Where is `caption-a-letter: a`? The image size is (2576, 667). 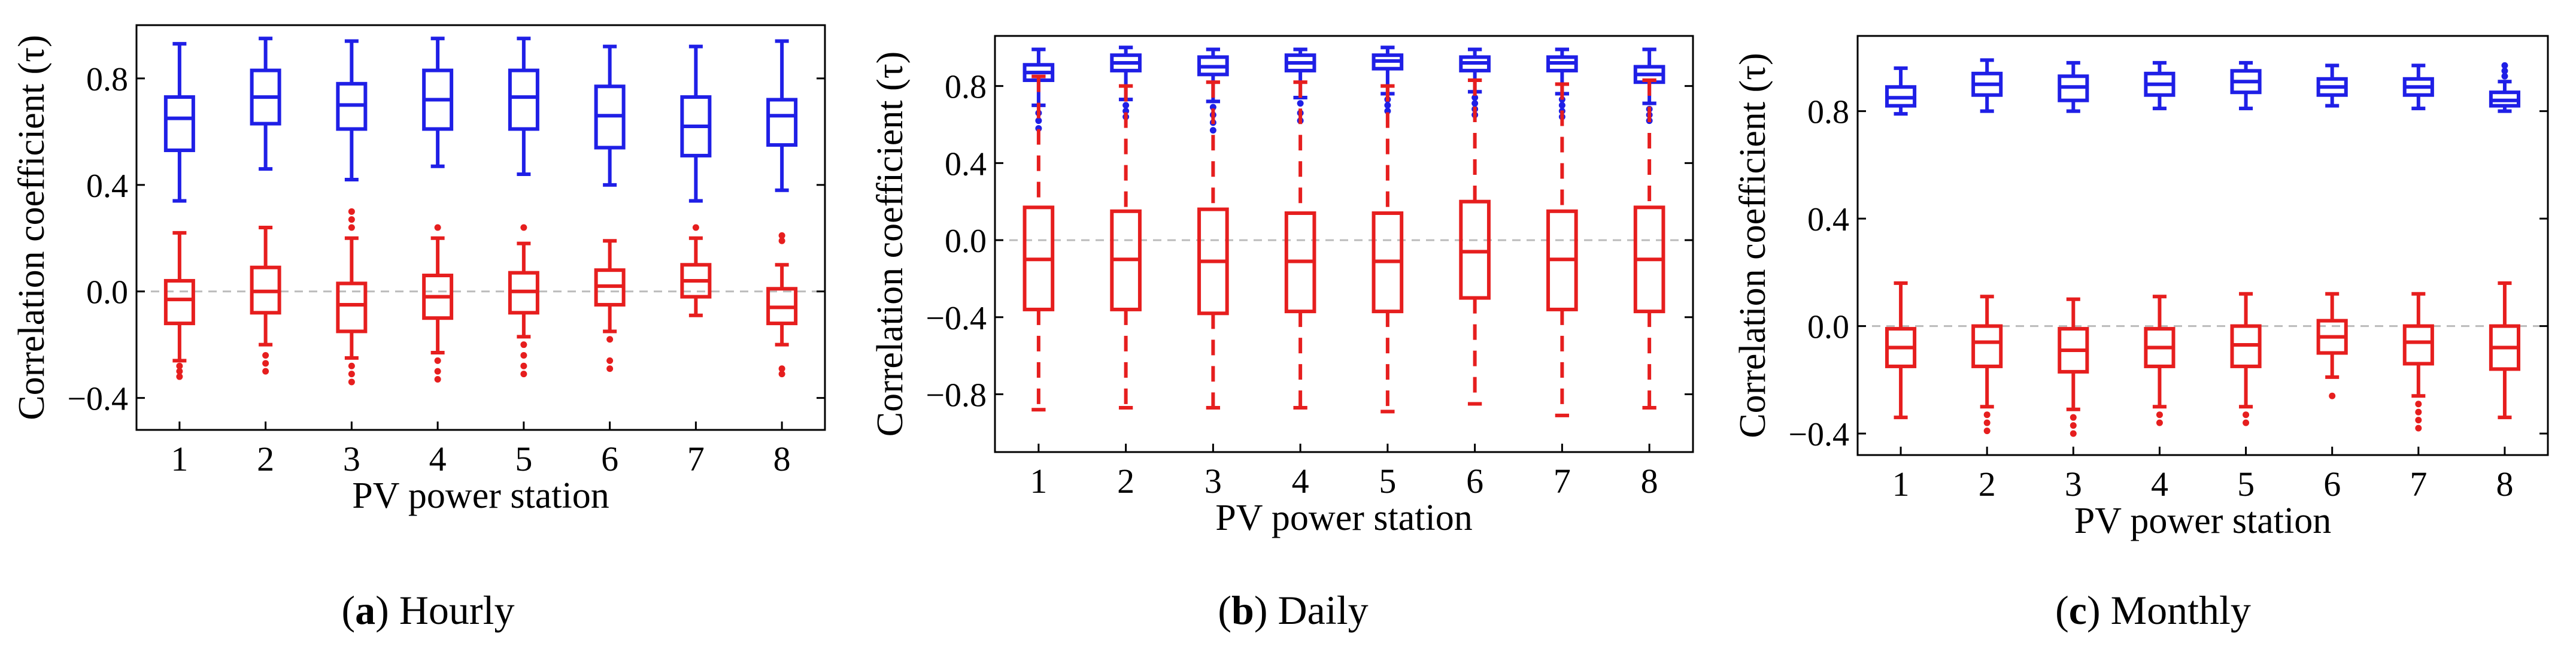
caption-a-letter: a is located at coordinates (365, 610).